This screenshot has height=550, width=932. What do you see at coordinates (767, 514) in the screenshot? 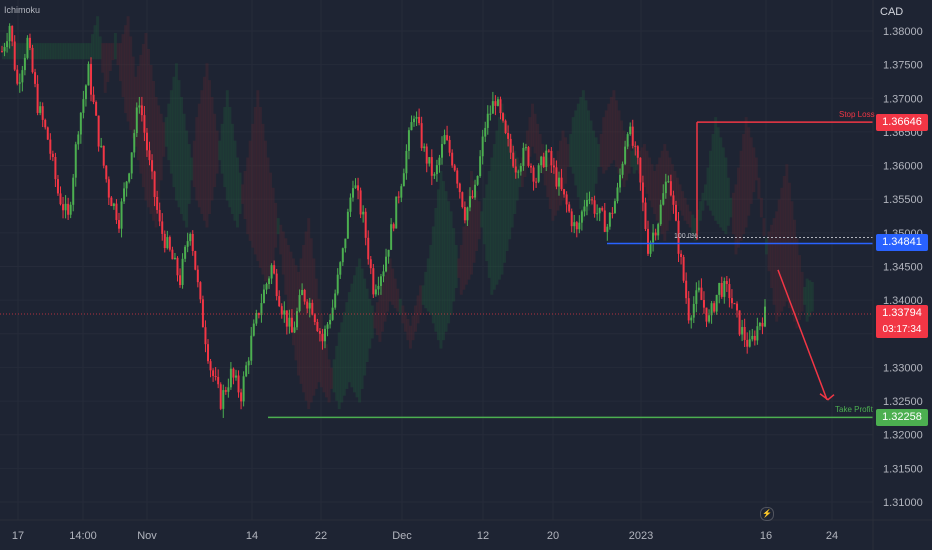
I see `lightning-icon: ⚡` at bounding box center [767, 514].